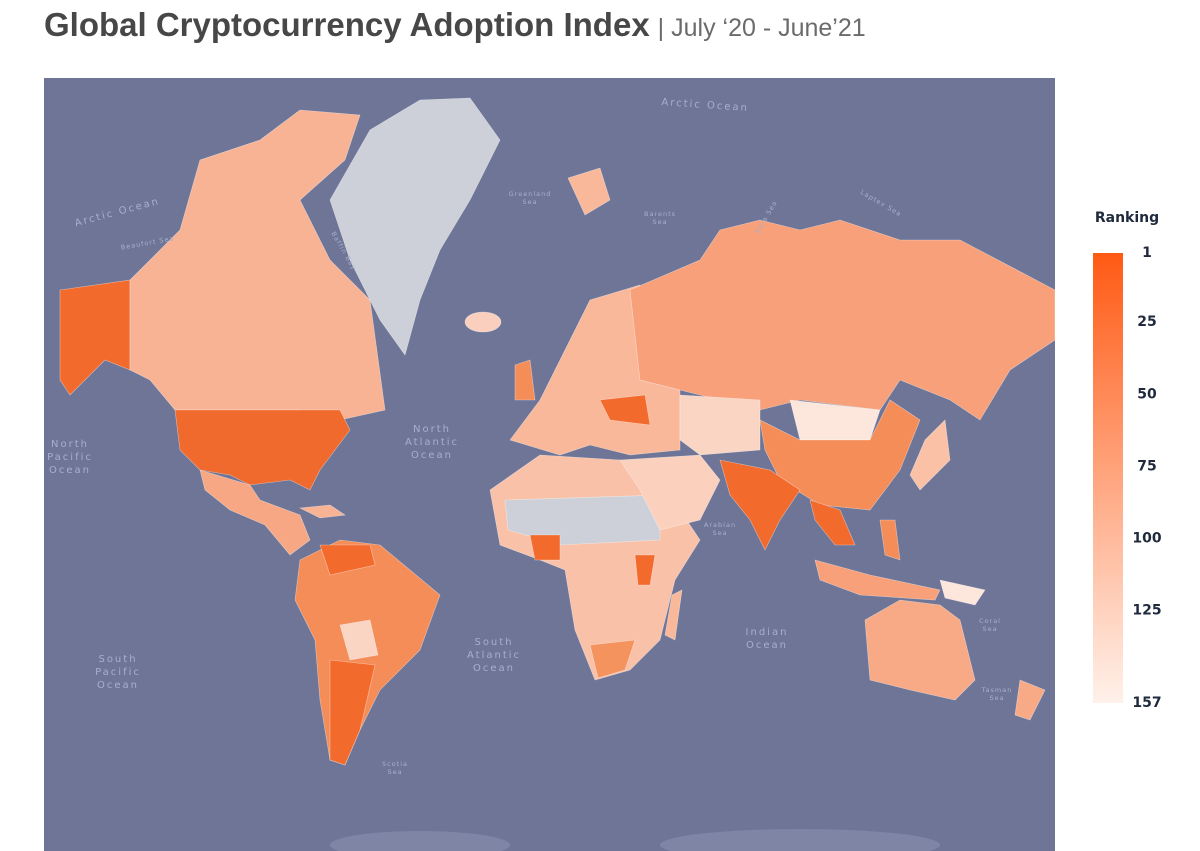 The width and height of the screenshot is (1200, 851). I want to click on argentina, so click(352, 712).